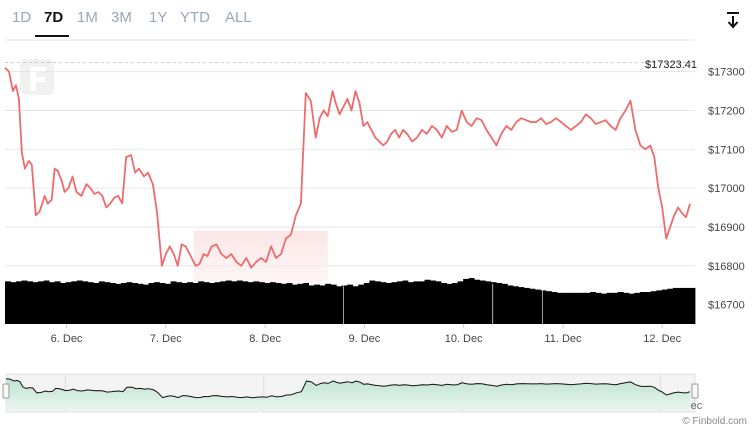 This screenshot has height=428, width=753. What do you see at coordinates (662, 339) in the screenshot?
I see `x-tick-label: 12. Dec` at bounding box center [662, 339].